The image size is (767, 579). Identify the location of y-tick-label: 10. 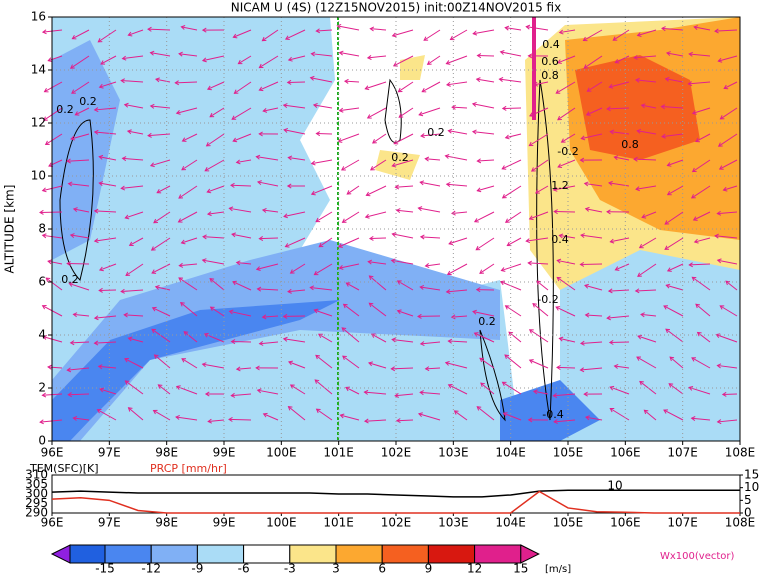
(38, 176).